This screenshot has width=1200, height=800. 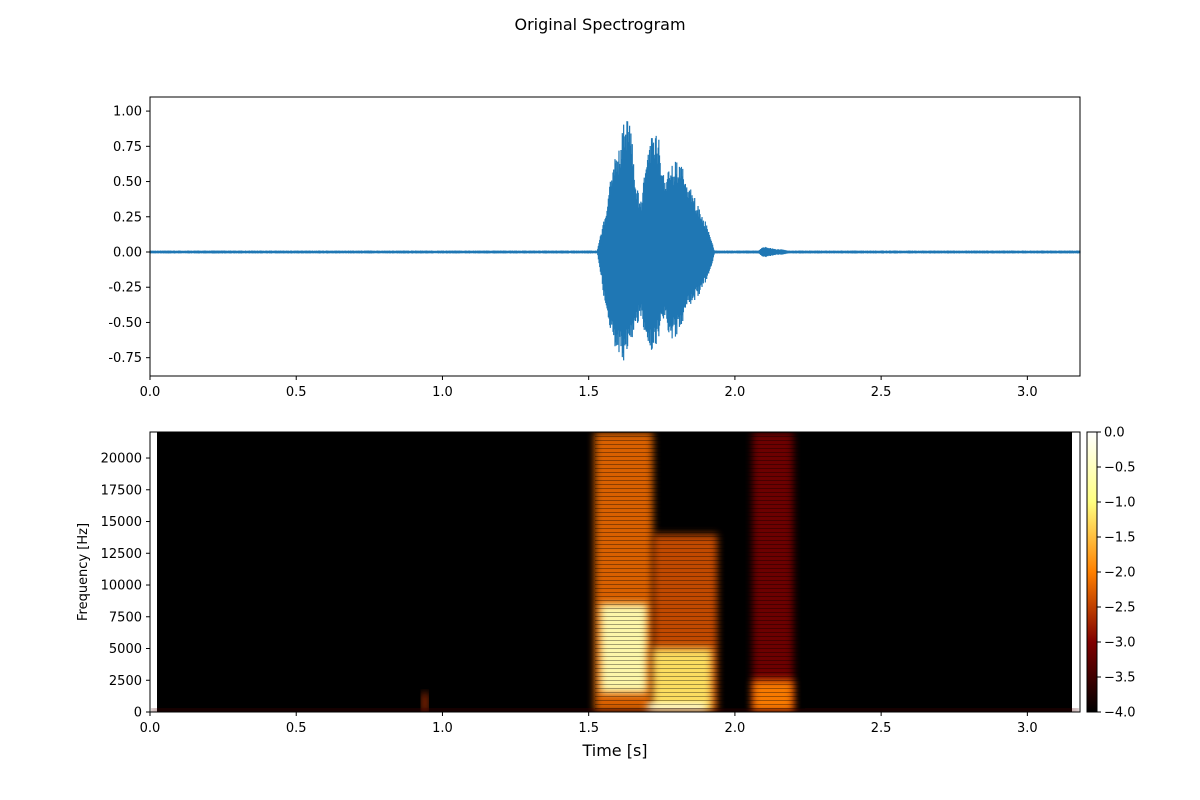 What do you see at coordinates (129, 235) in the screenshot?
I see `waveform-y-ticks: 1.00 0.75 0.50 0.25 0.00 -0.25 -0.50 -0.75` at bounding box center [129, 235].